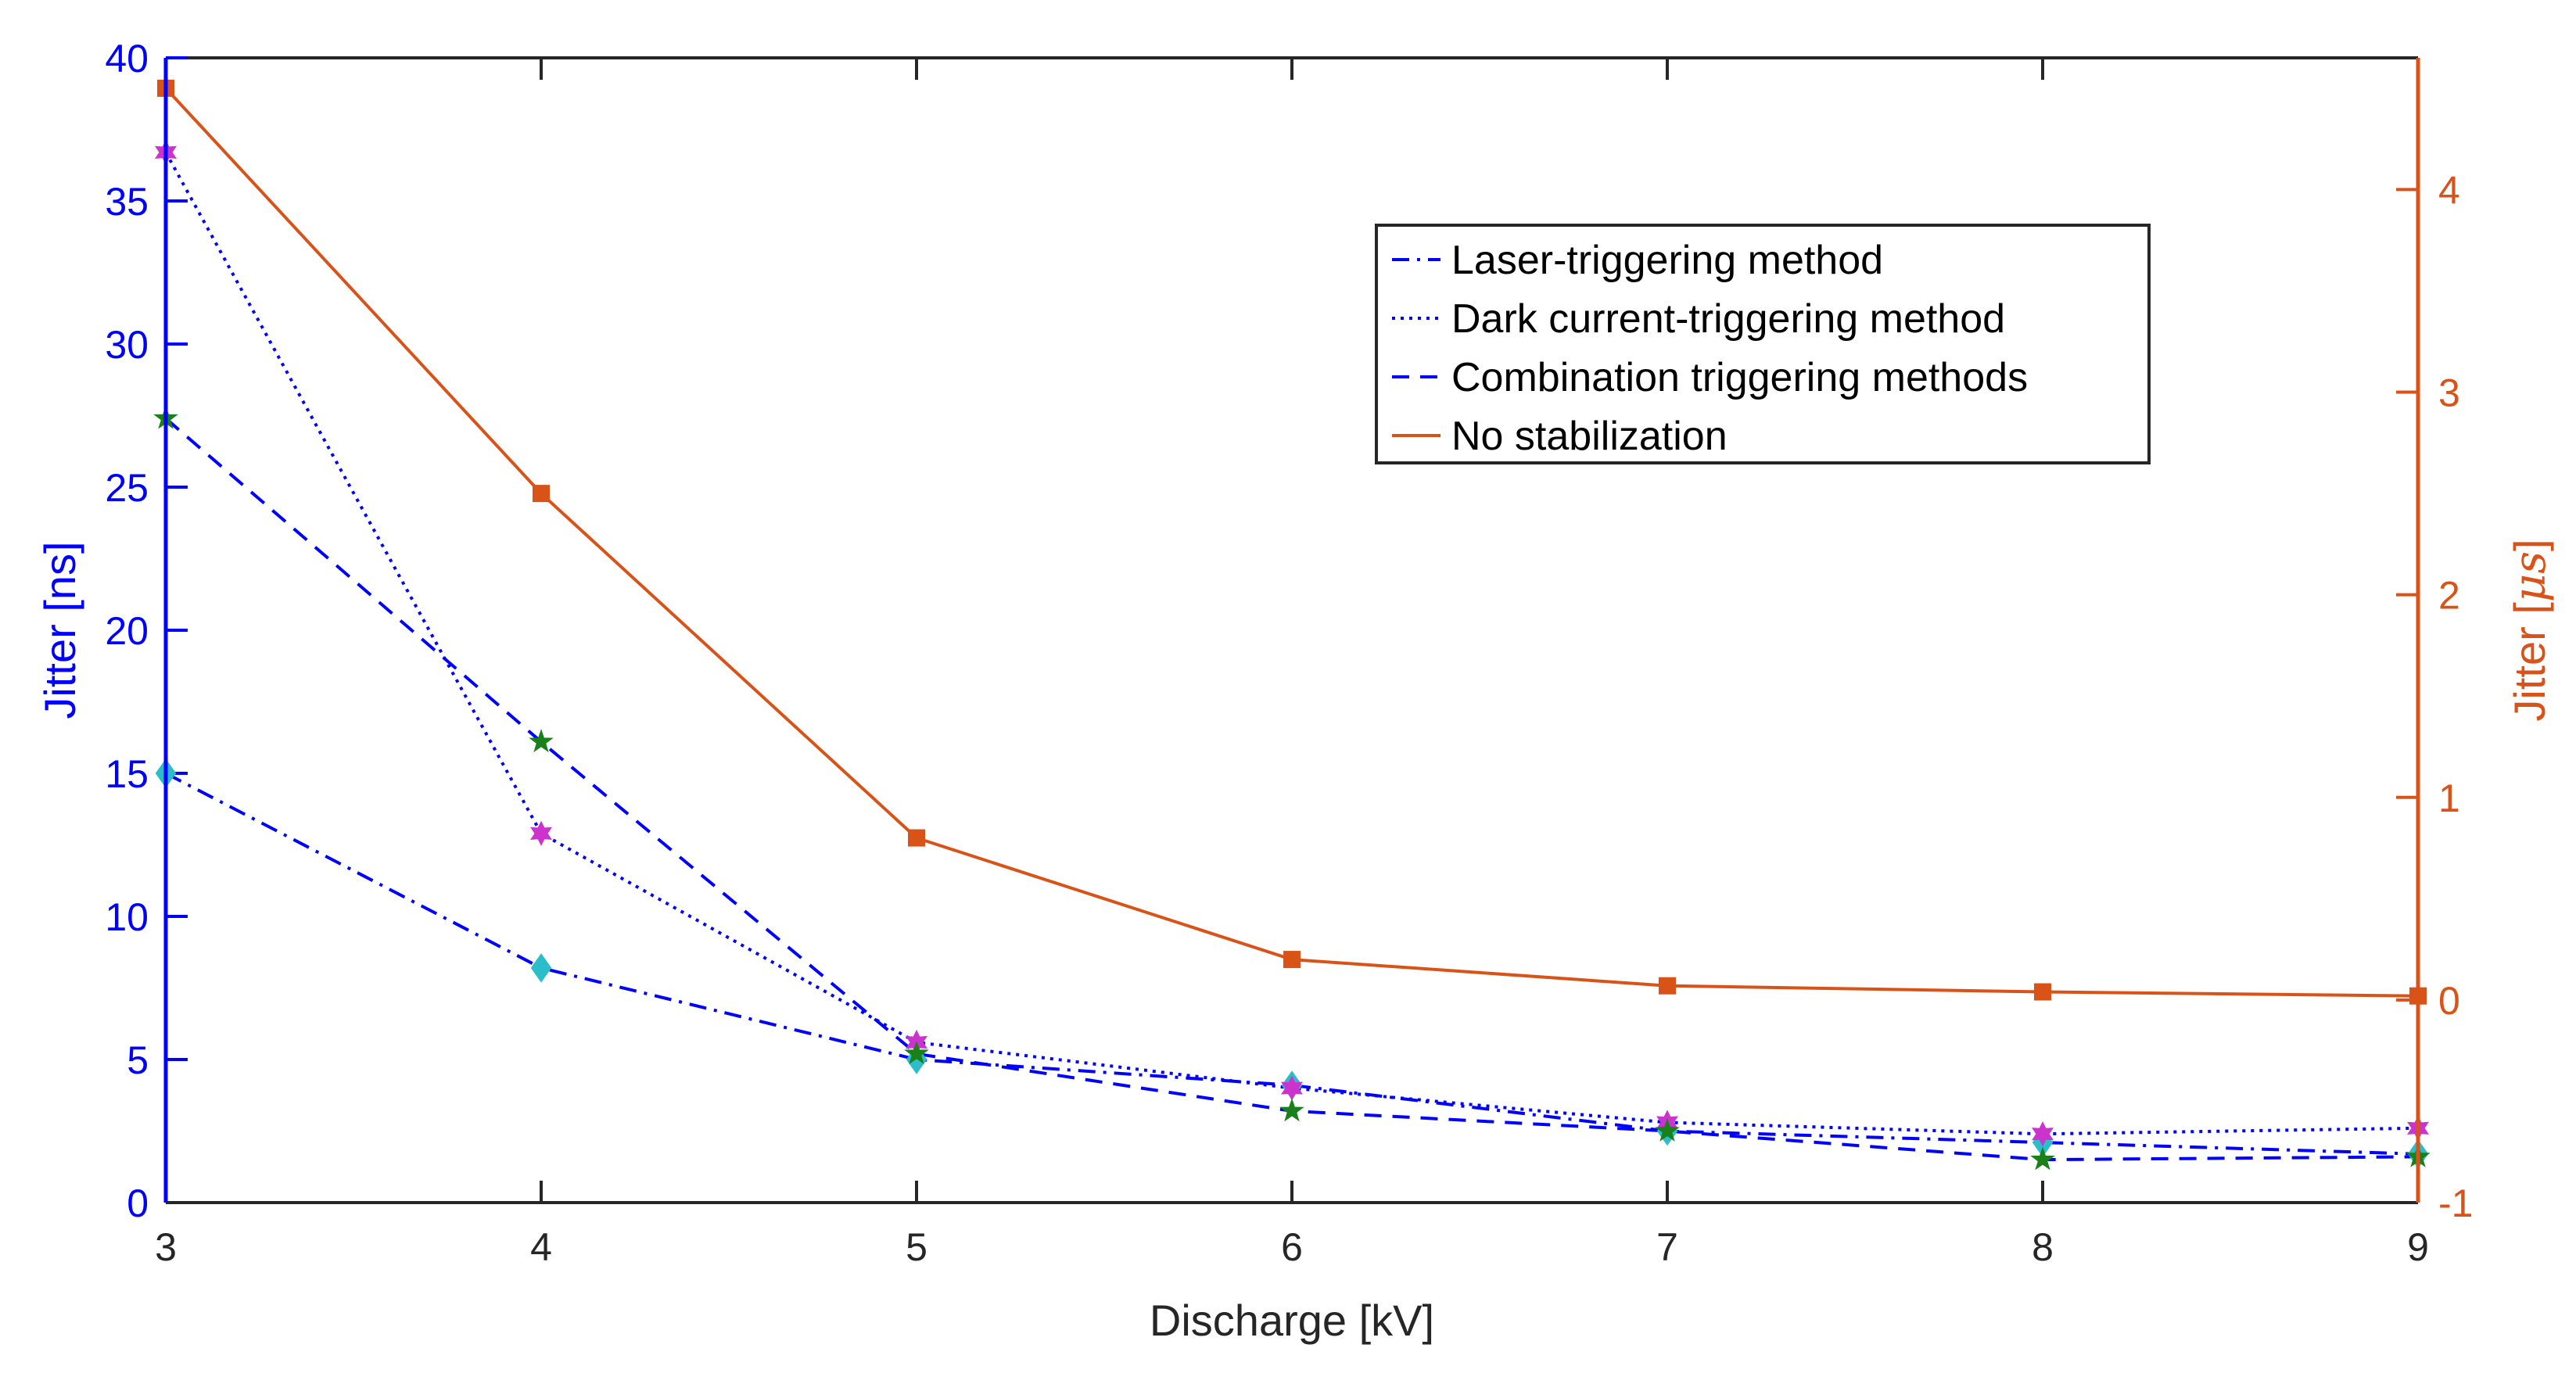  Describe the element at coordinates (2418, 1247) in the screenshot. I see `x-tick-label: 9` at that location.